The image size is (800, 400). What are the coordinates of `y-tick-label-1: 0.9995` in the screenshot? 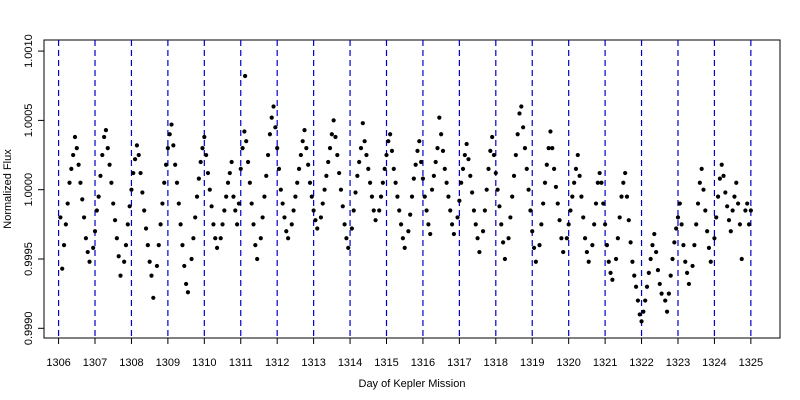 It's located at (29, 259).